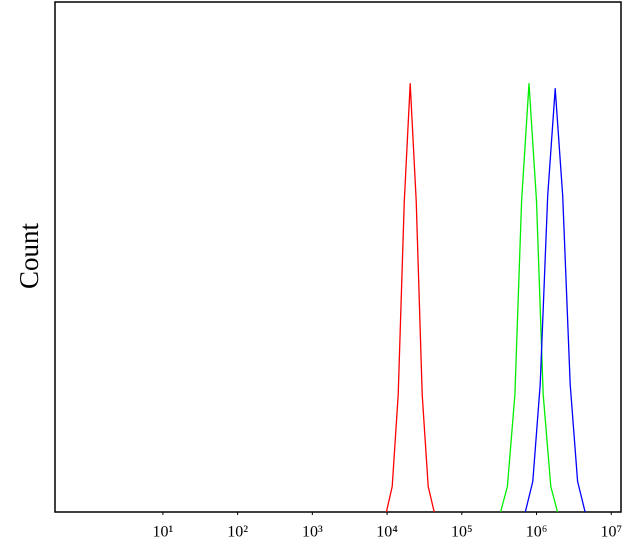  What do you see at coordinates (162, 532) in the screenshot?
I see `x-tick-label: 10¹` at bounding box center [162, 532].